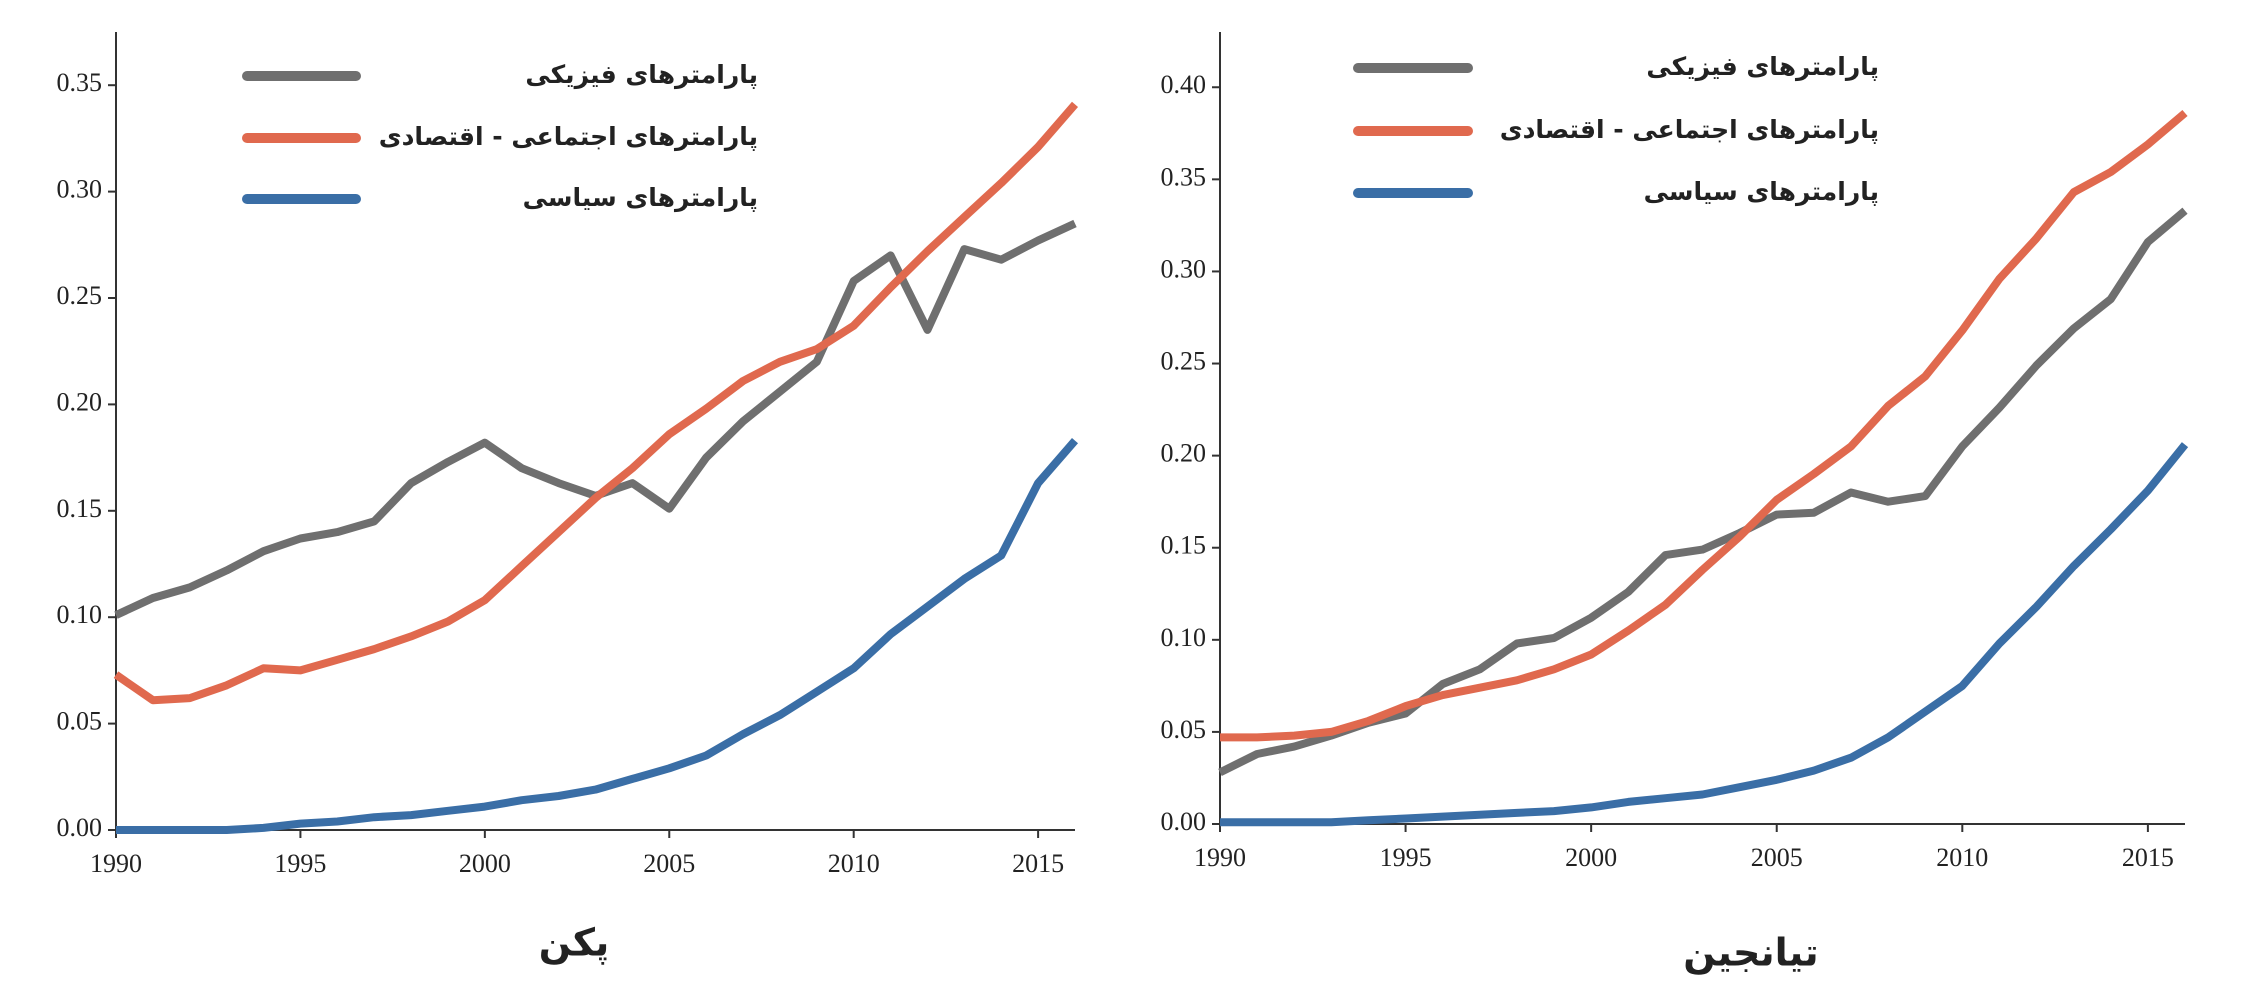 The image size is (2253, 1007). I want to click on chart-title: پکن, so click(574, 943).